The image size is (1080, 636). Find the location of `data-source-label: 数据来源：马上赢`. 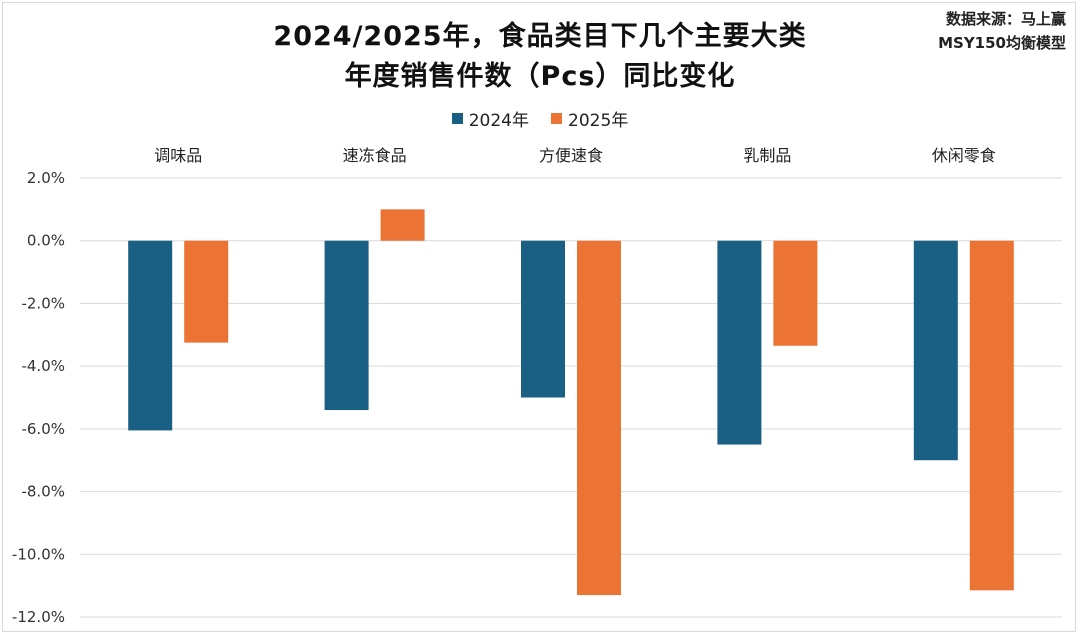

data-source-label: 数据来源：马上赢 is located at coordinates (1005, 19).